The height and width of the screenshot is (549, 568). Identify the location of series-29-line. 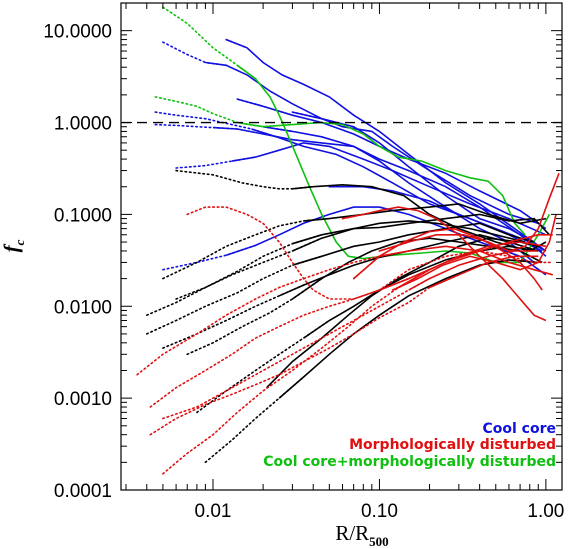
(448, 259).